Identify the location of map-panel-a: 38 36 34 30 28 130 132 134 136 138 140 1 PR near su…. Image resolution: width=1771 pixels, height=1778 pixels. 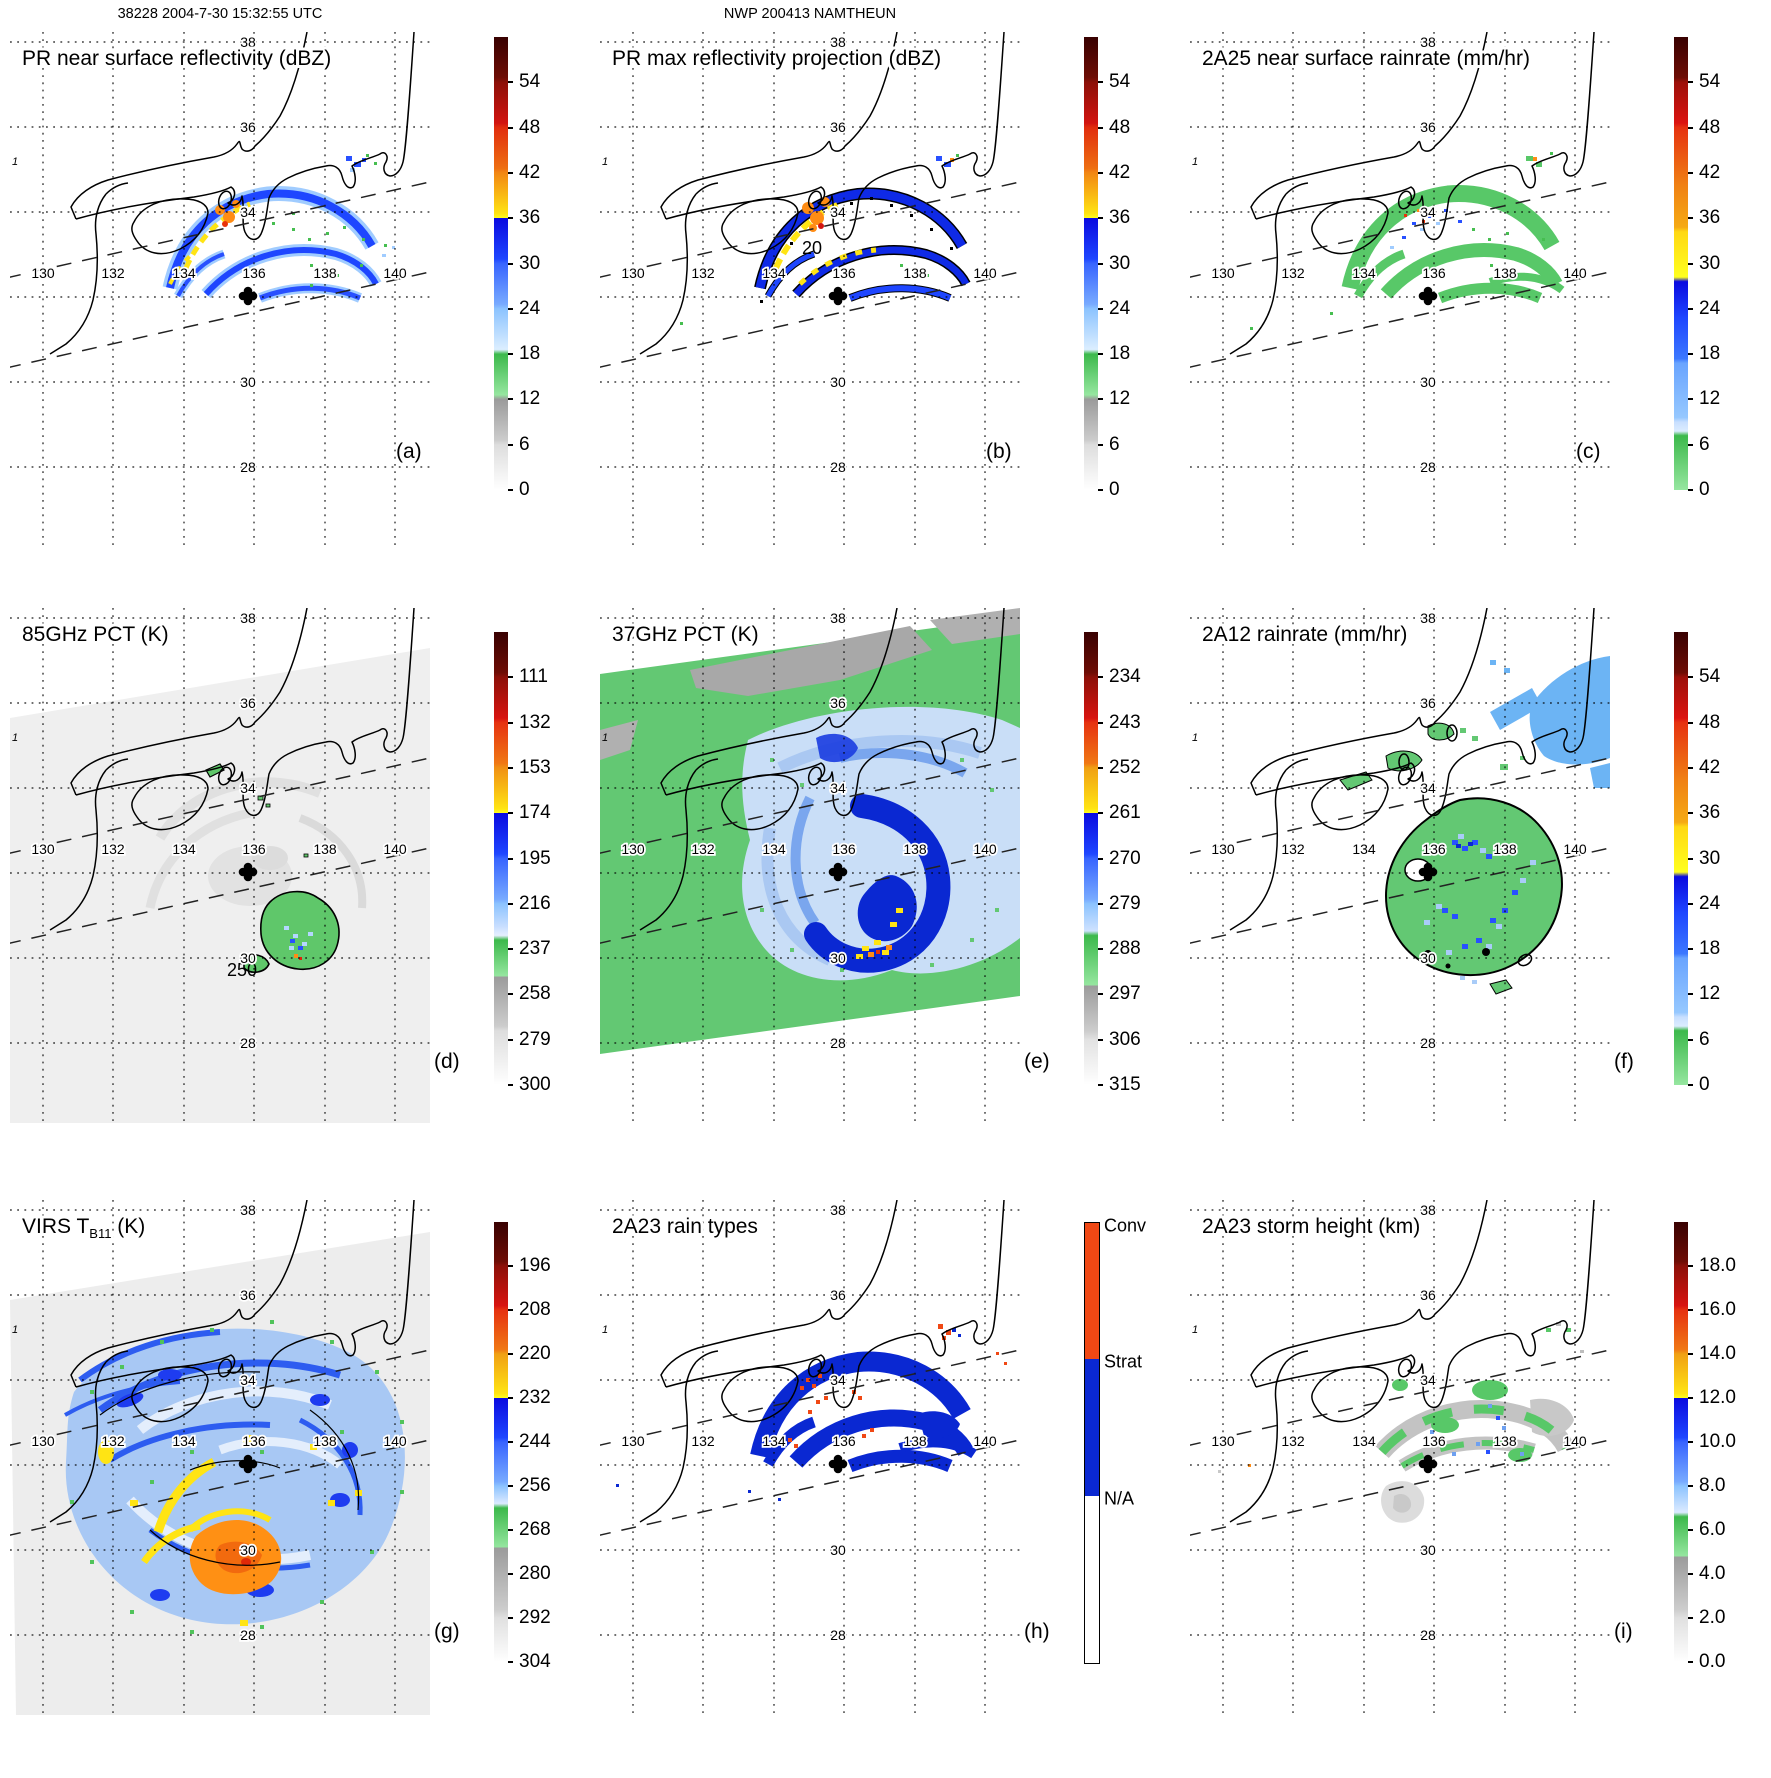
(220, 289).